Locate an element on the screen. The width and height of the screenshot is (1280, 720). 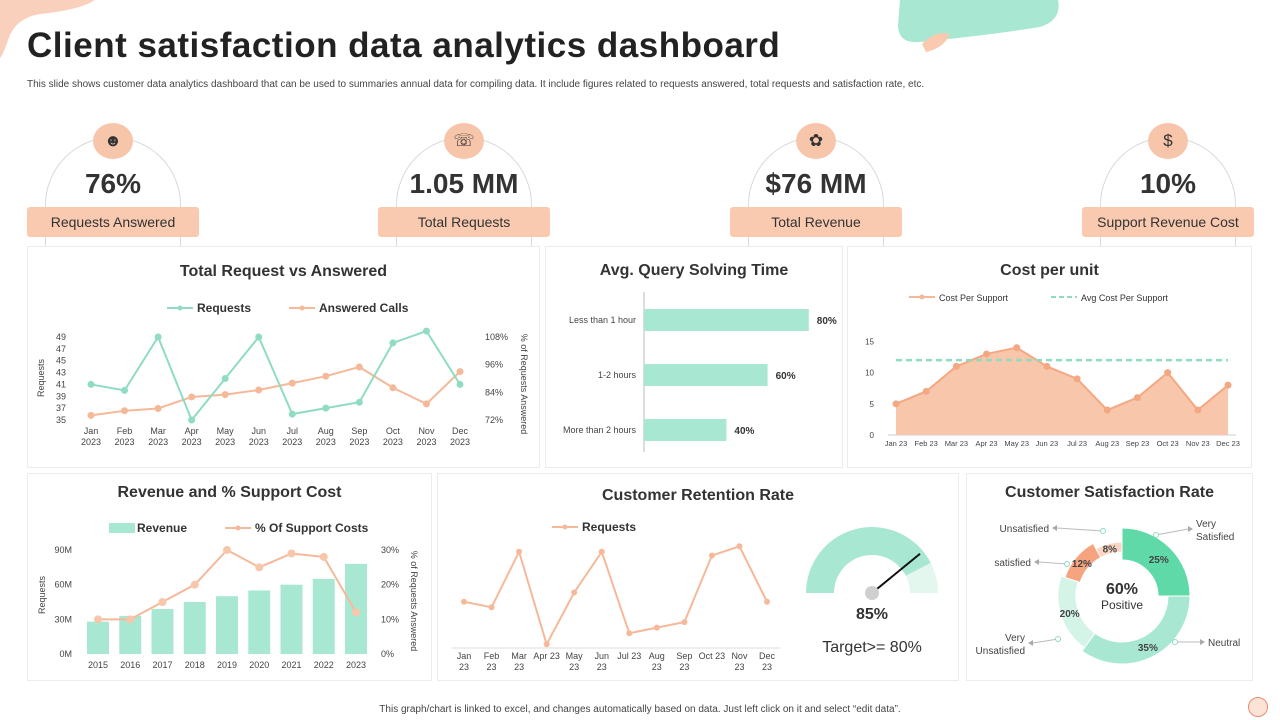
callout-very-unsatisfied-arrow is located at coordinates (1030, 643).